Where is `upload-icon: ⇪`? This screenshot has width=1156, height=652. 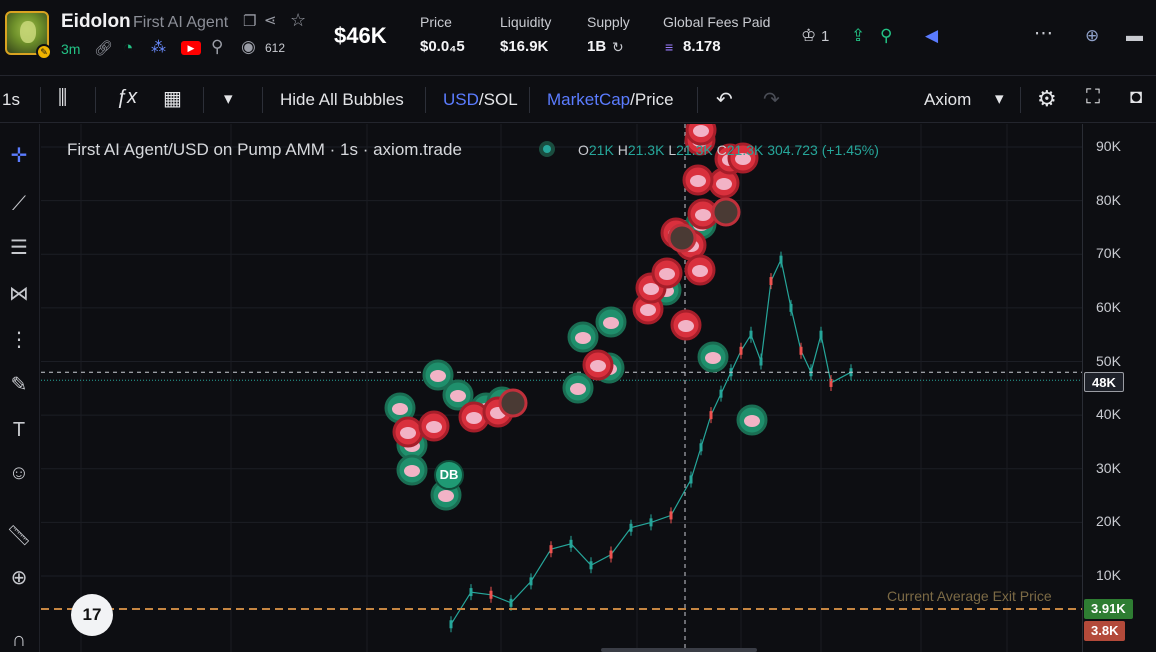
upload-icon: ⇪ is located at coordinates (858, 35).